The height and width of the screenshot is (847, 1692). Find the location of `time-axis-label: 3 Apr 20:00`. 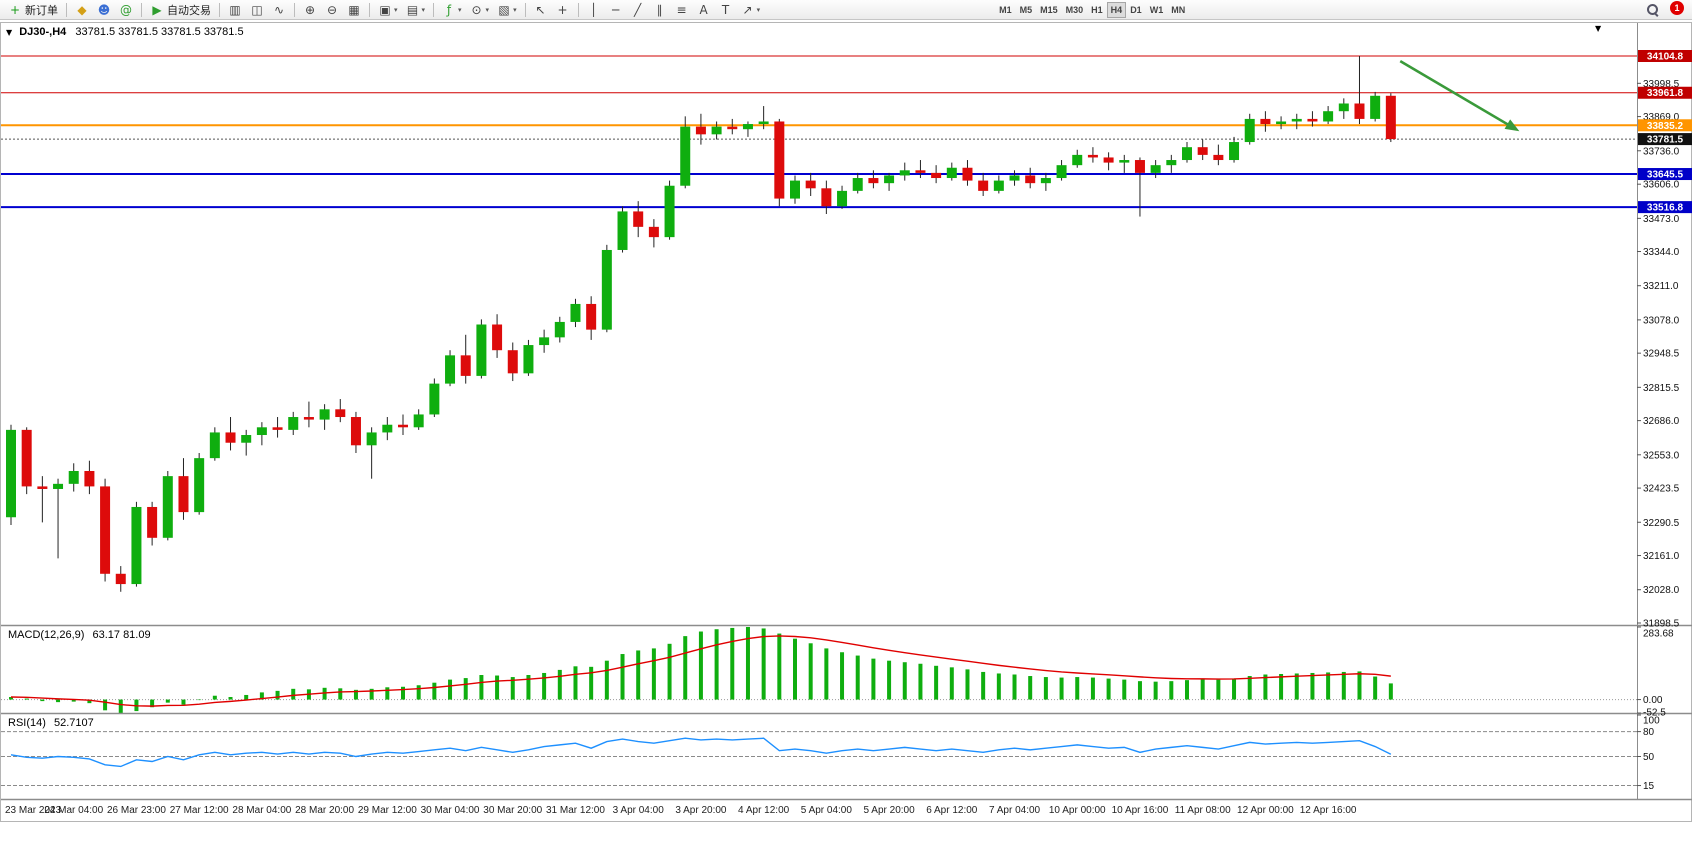

time-axis-label: 3 Apr 20:00 is located at coordinates (701, 810).